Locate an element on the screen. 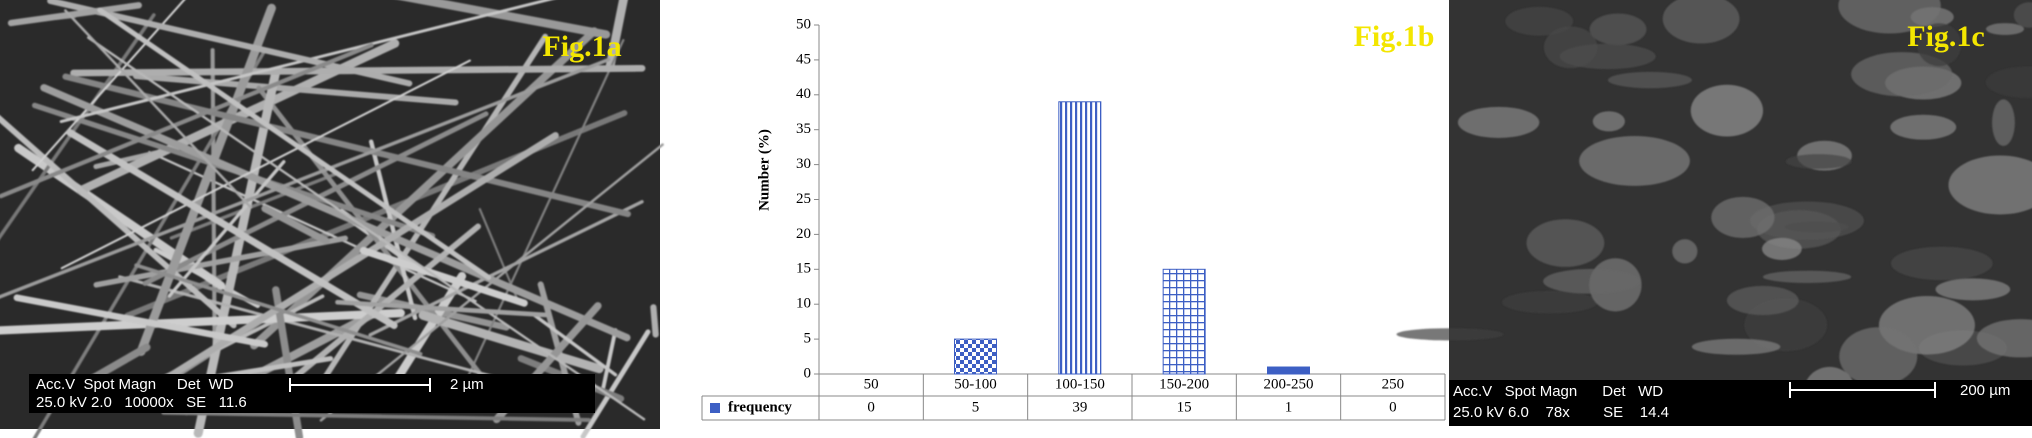 The image size is (2032, 438). x-tick-label: 100-150 is located at coordinates (1080, 384).